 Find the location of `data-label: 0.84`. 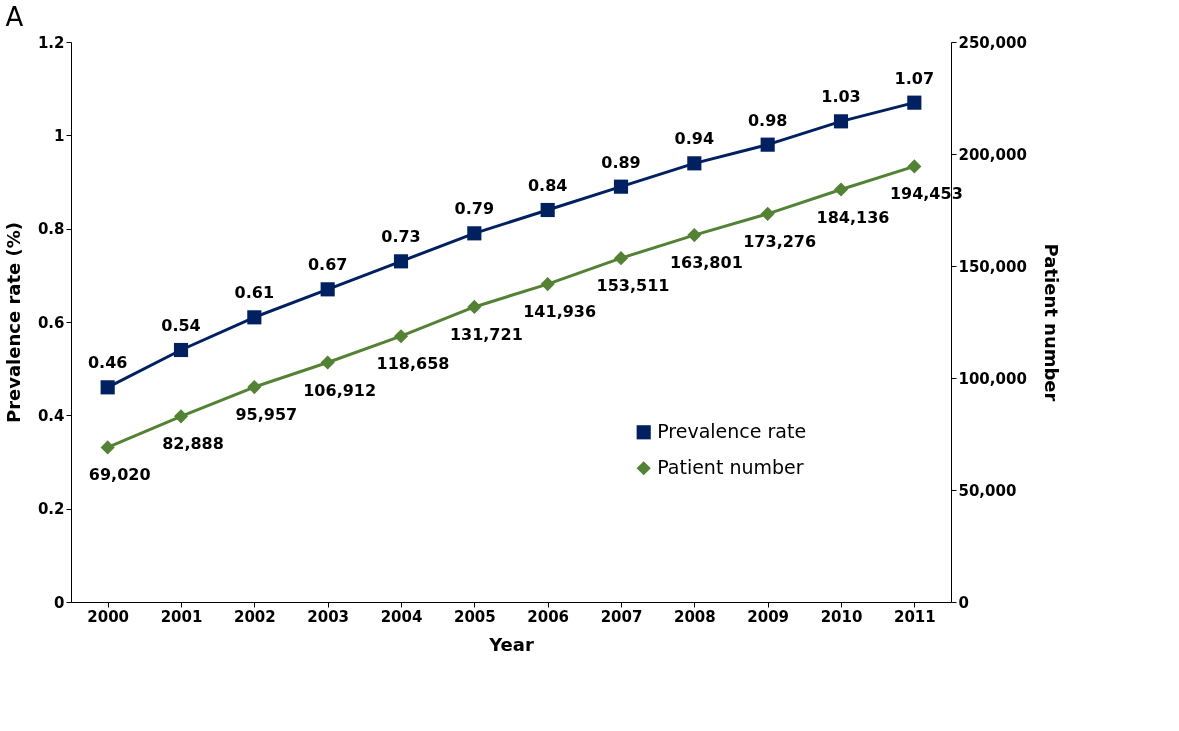

data-label: 0.84 is located at coordinates (547, 185).